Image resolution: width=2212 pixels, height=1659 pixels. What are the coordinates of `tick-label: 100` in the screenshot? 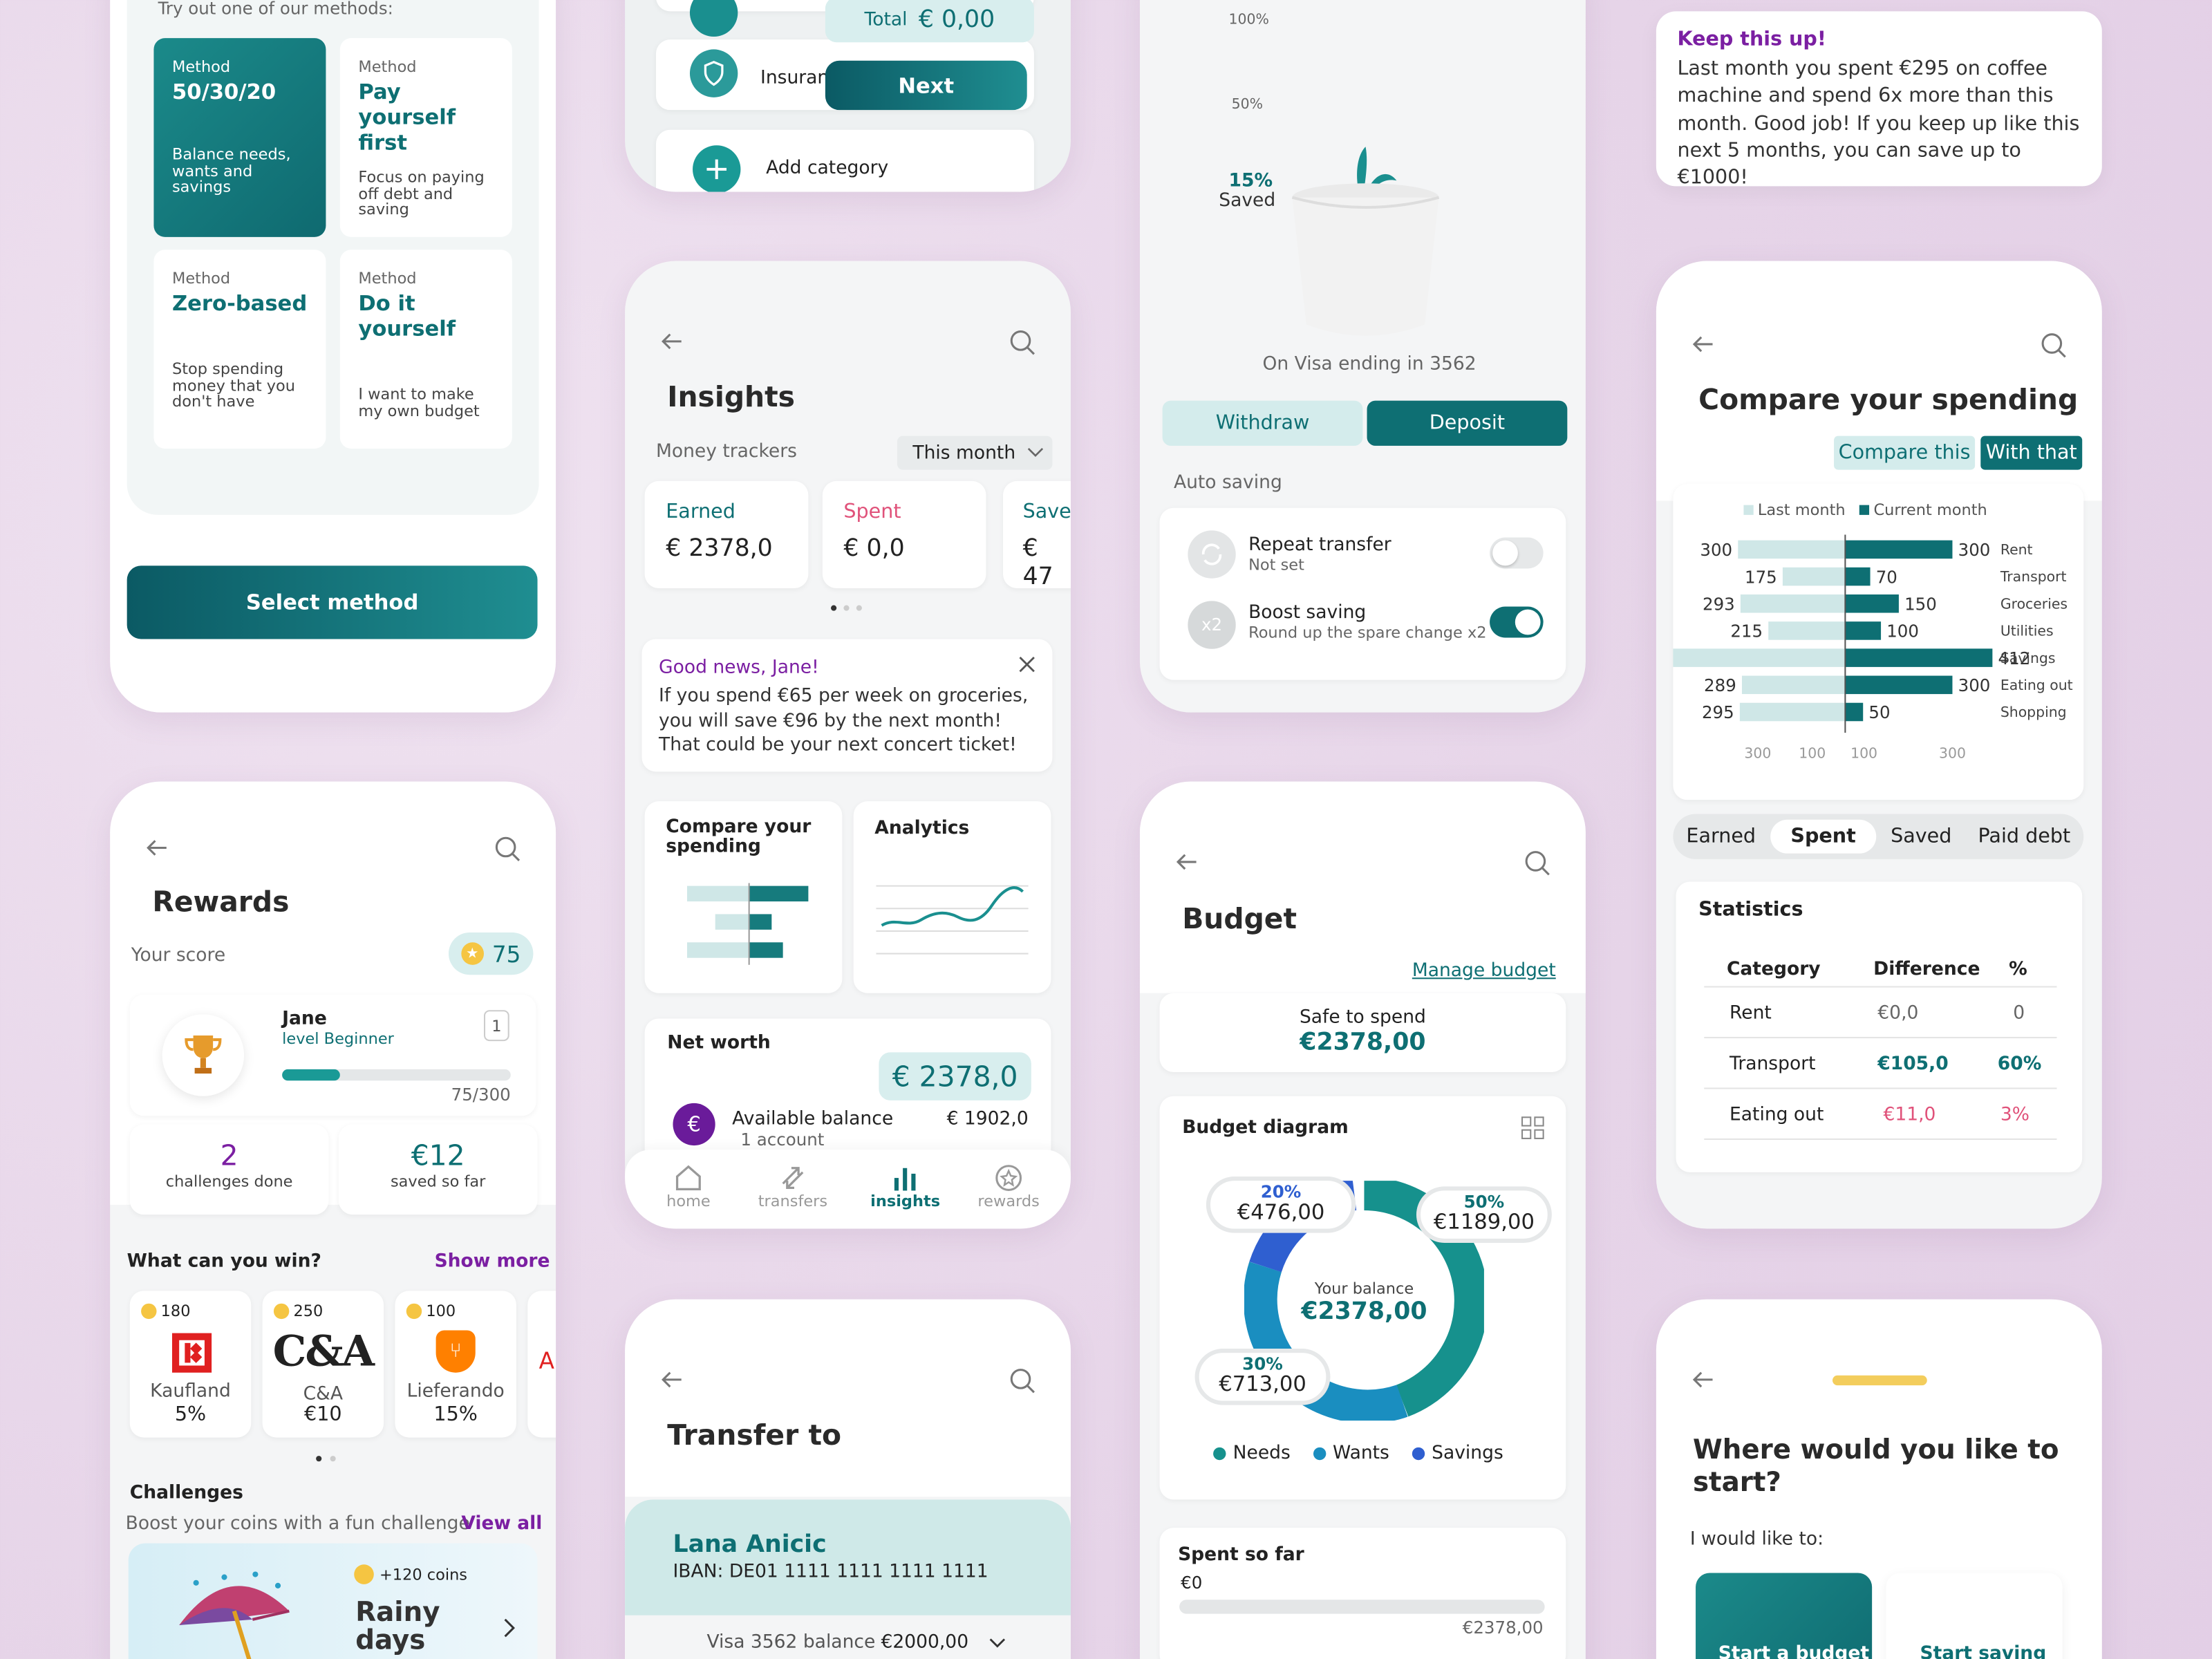 It's located at (1812, 753).